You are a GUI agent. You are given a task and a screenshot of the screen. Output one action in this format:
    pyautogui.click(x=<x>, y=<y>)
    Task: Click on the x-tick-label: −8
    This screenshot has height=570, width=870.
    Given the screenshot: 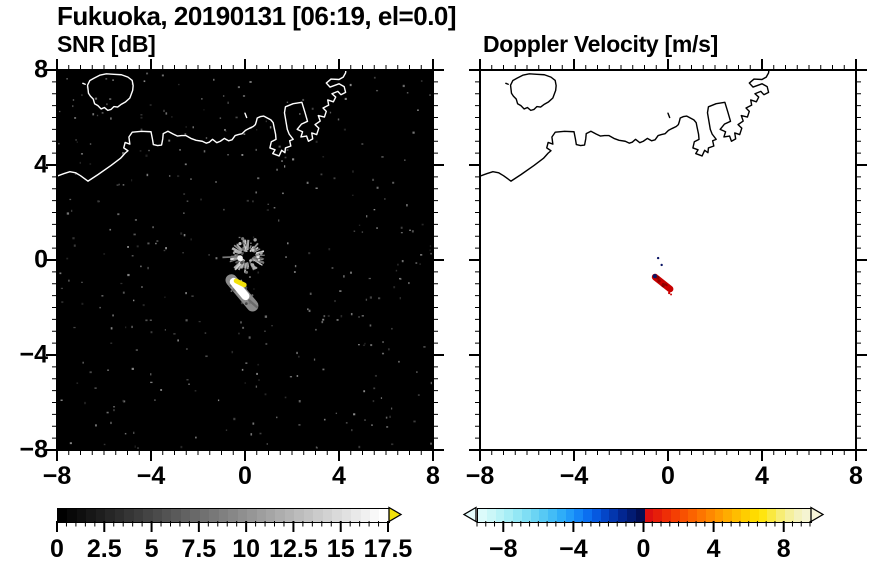 What is the action you would take?
    pyautogui.click(x=57, y=476)
    